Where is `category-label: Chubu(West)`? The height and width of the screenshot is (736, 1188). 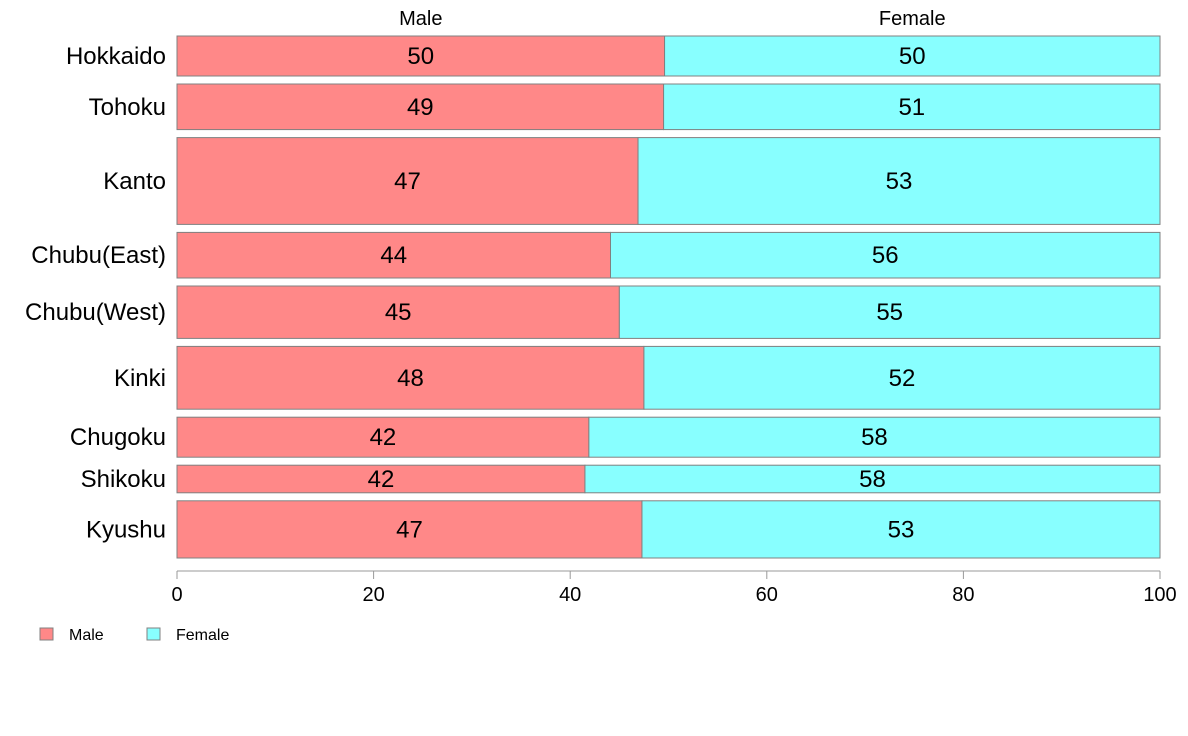 category-label: Chubu(West) is located at coordinates (95, 312).